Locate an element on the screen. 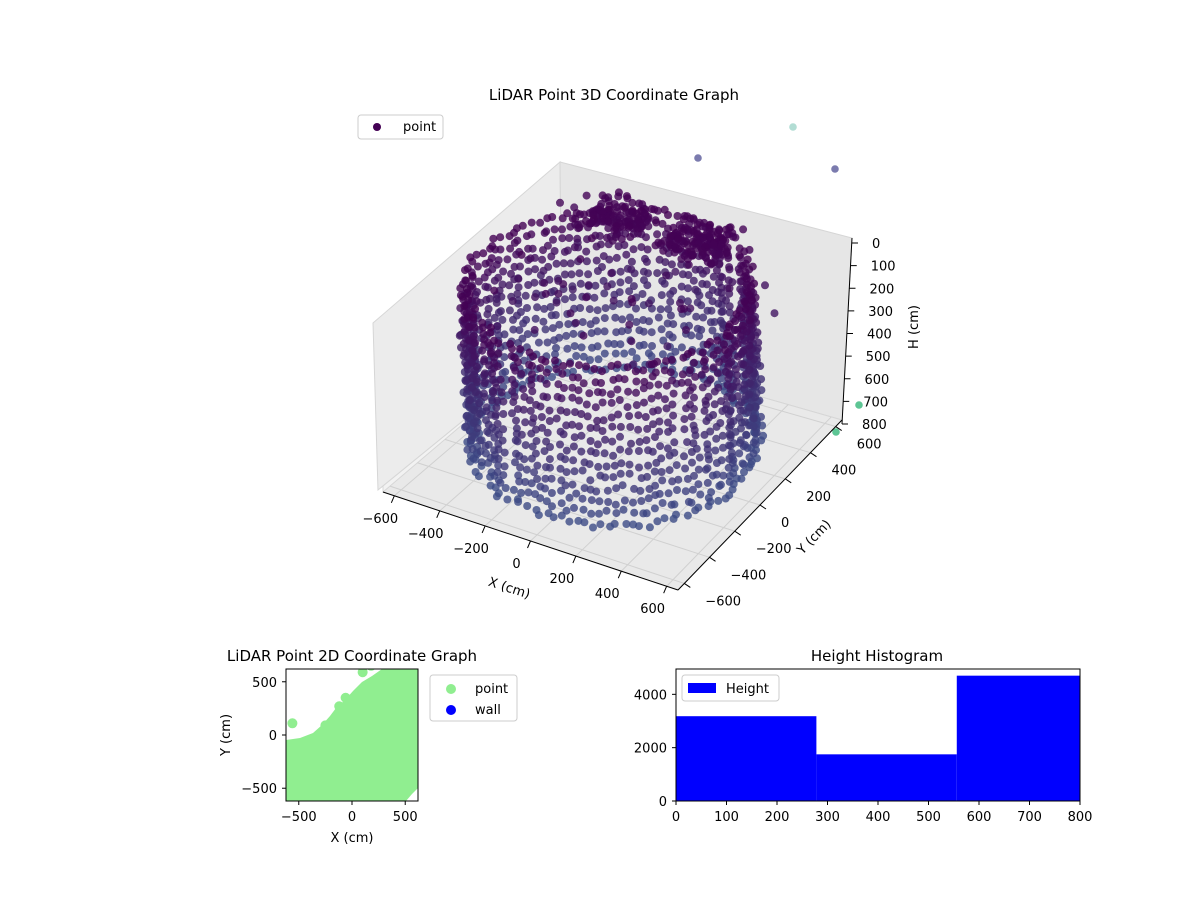 This screenshot has height=900, width=1200. y-tick-label-3d: 600 is located at coordinates (869, 445).